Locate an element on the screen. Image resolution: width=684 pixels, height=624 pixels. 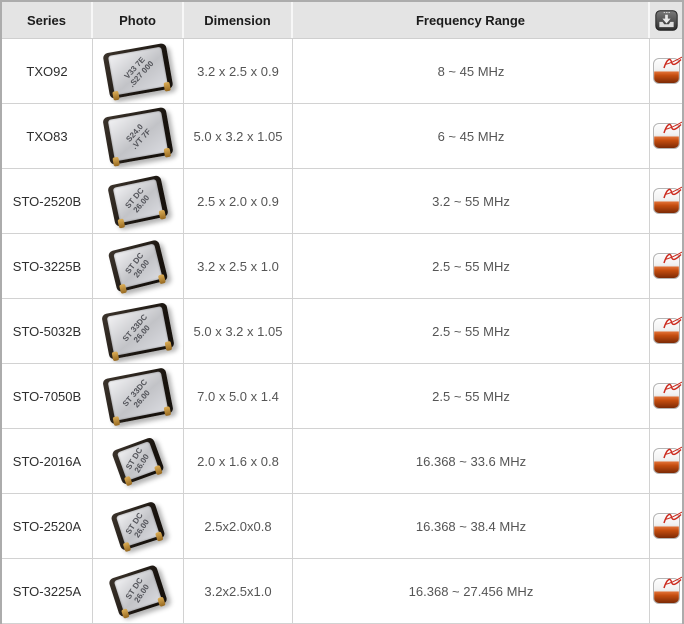
column-header-frequency-range: Frequency Range is located at coordinates (471, 20).